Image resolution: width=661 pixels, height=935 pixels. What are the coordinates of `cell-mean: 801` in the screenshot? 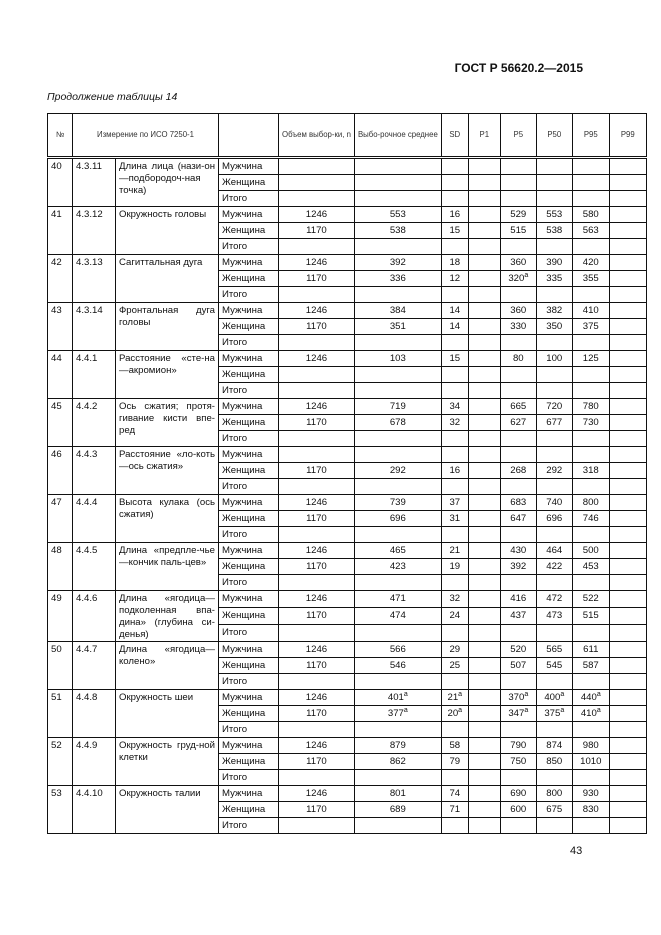 It's located at (397, 793).